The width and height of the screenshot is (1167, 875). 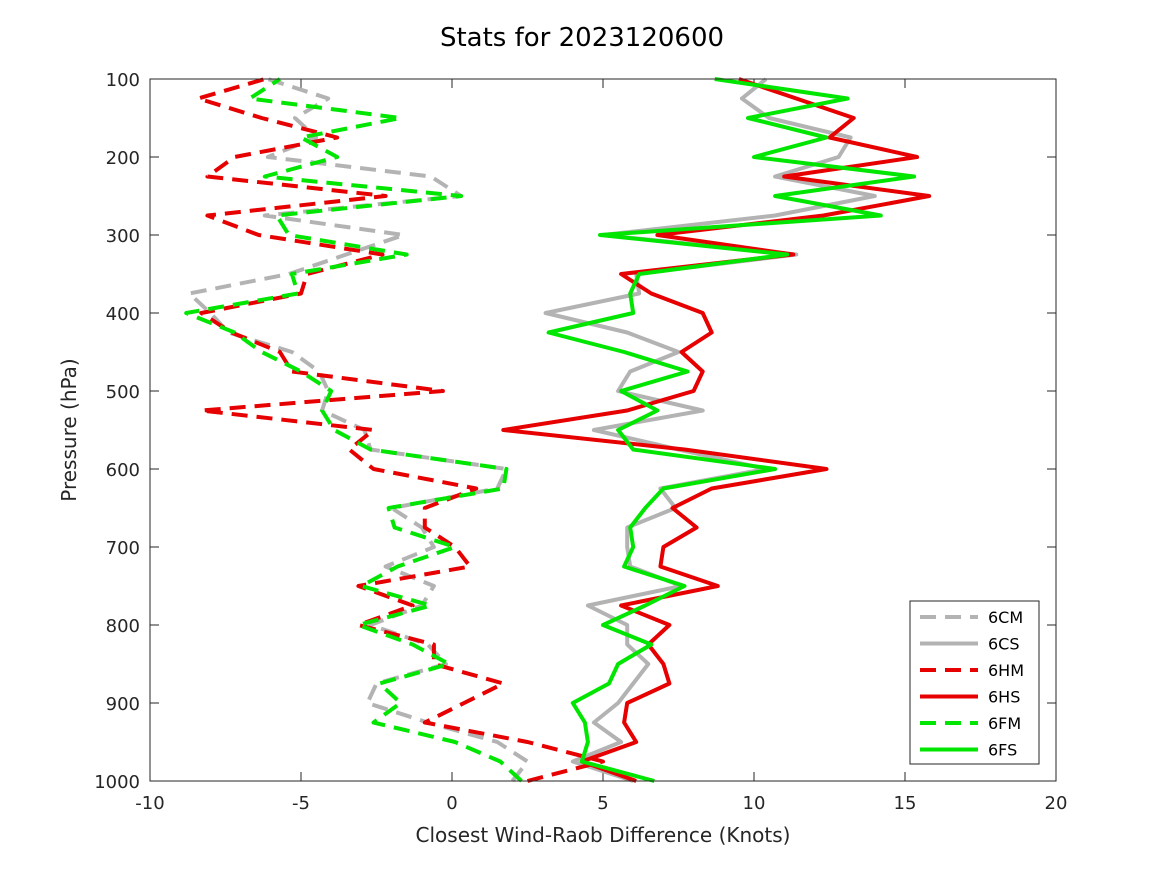 What do you see at coordinates (123, 392) in the screenshot?
I see `y-tick-label: 500` at bounding box center [123, 392].